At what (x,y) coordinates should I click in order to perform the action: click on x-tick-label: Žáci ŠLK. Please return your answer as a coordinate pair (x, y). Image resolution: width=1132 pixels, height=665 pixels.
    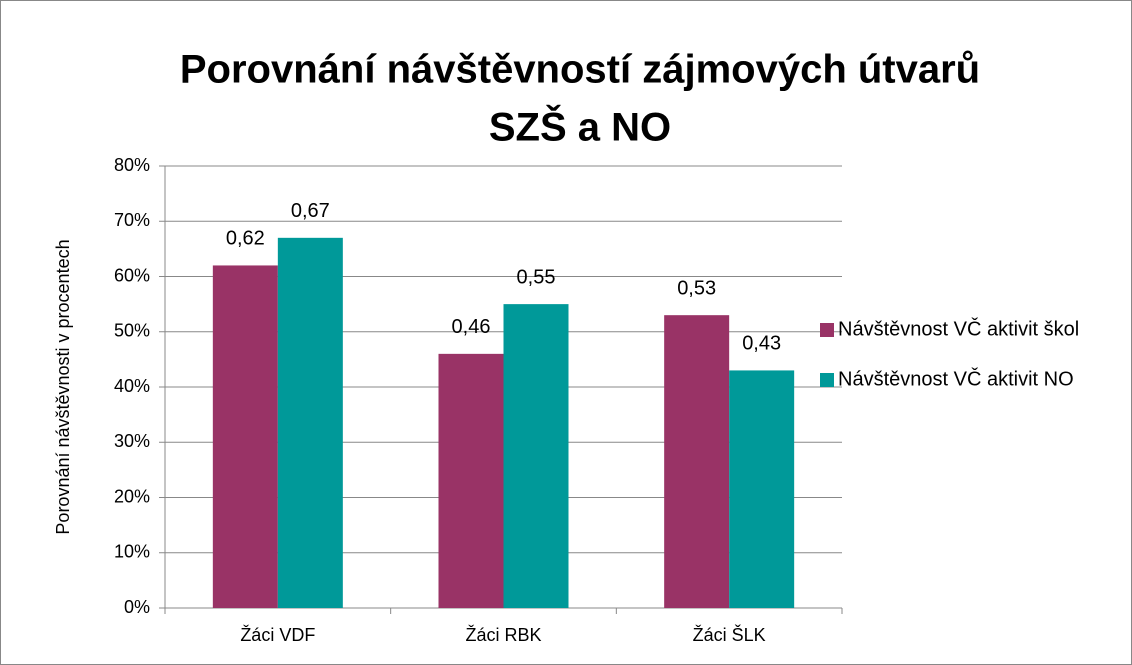
    Looking at the image, I should click on (729, 634).